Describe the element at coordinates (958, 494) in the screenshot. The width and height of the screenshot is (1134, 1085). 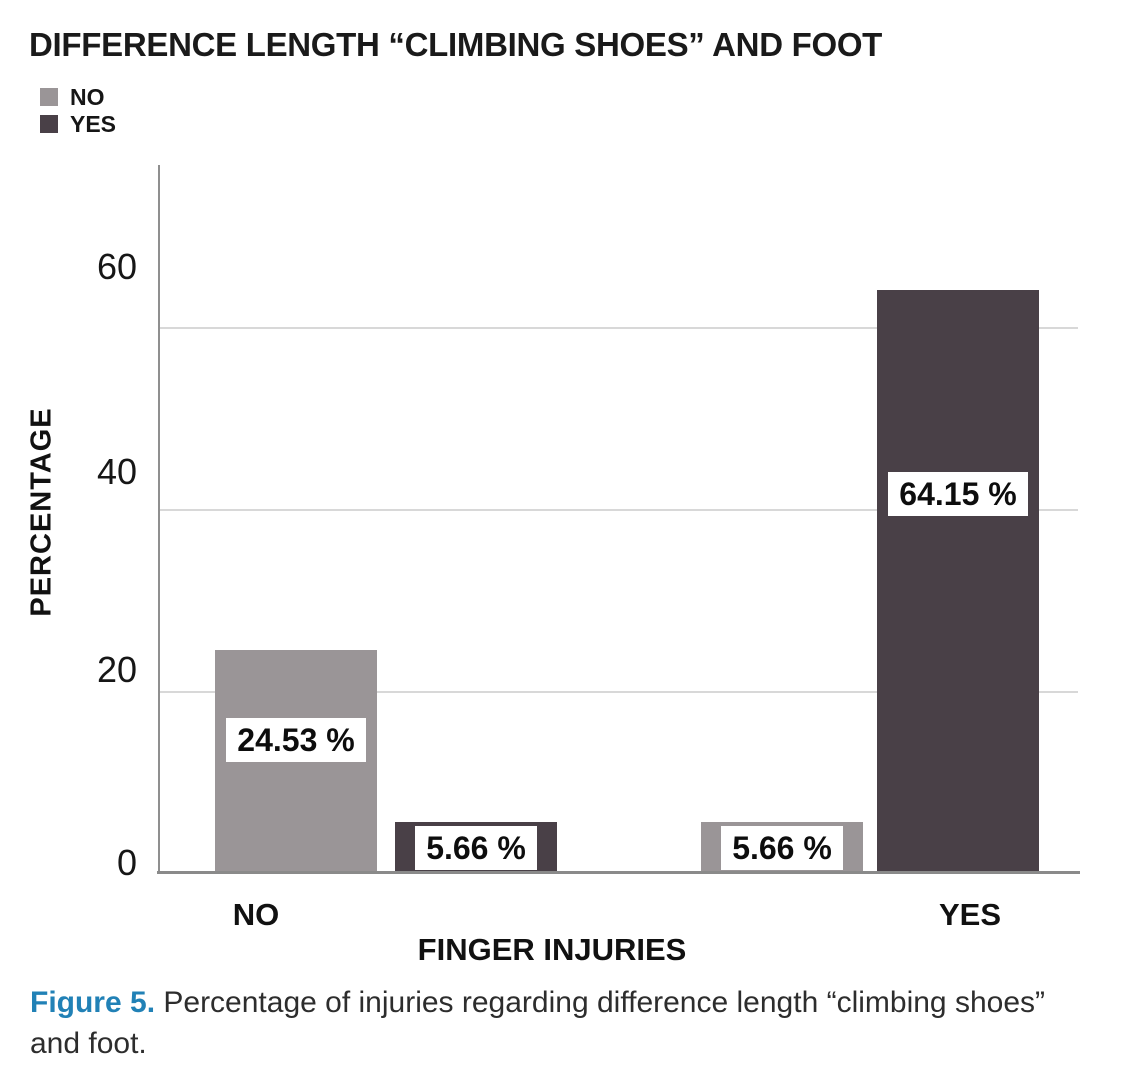
I see `value-label-yes-yes: 64.15 %` at that location.